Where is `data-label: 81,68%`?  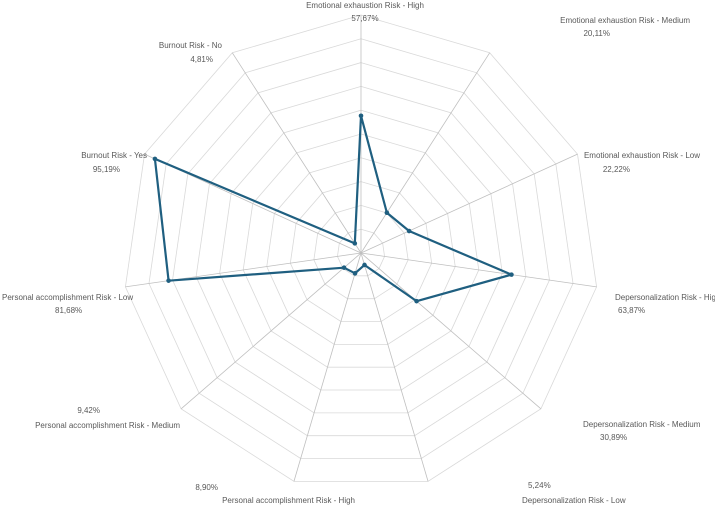
data-label: 81,68% is located at coordinates (68, 310).